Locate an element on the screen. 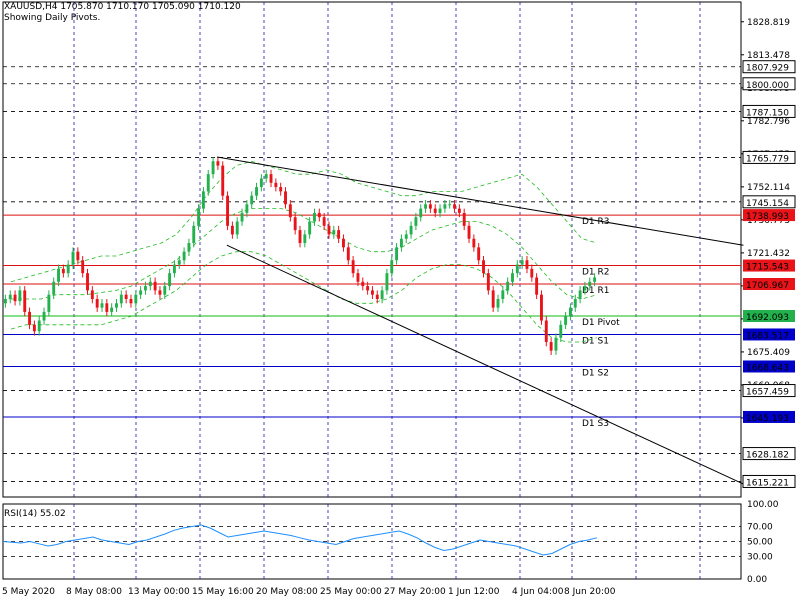 The height and width of the screenshot is (600, 800). price-label-value: 1738.993 is located at coordinates (767, 217).